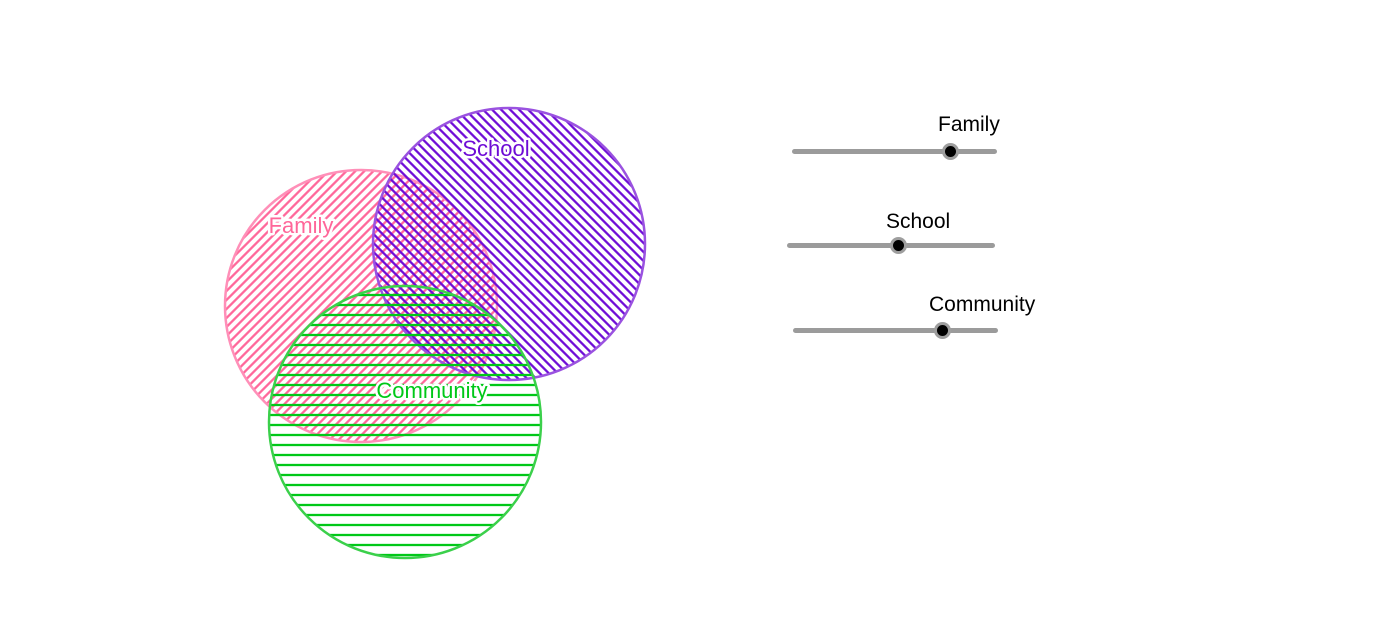 Image resolution: width=1398 pixels, height=632 pixels. Describe the element at coordinates (918, 221) in the screenshot. I see `school-slider-label: School` at that location.